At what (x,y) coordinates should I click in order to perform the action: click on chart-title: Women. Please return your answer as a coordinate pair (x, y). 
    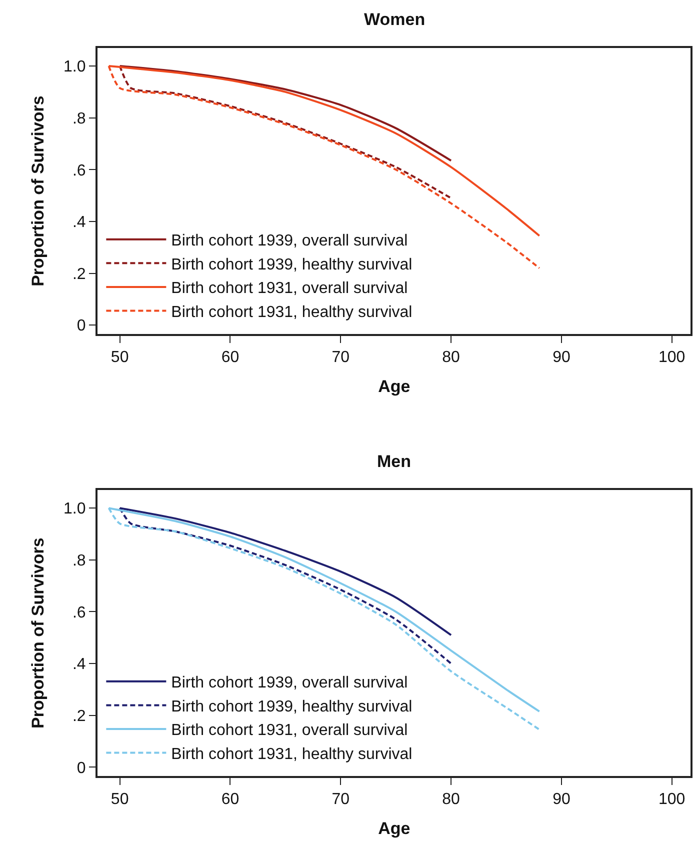
    Looking at the image, I should click on (395, 19).